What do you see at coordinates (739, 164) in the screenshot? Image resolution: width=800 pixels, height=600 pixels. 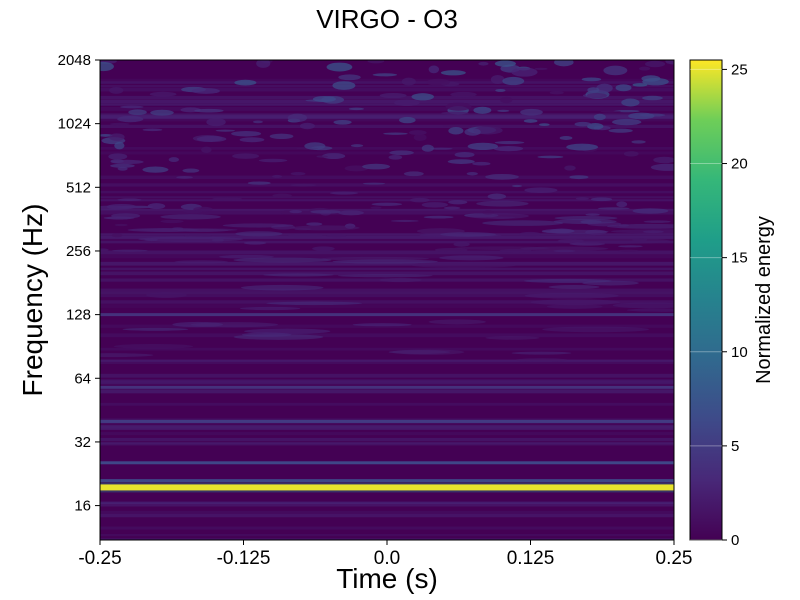 I see `colorbar-tick-label: 20` at bounding box center [739, 164].